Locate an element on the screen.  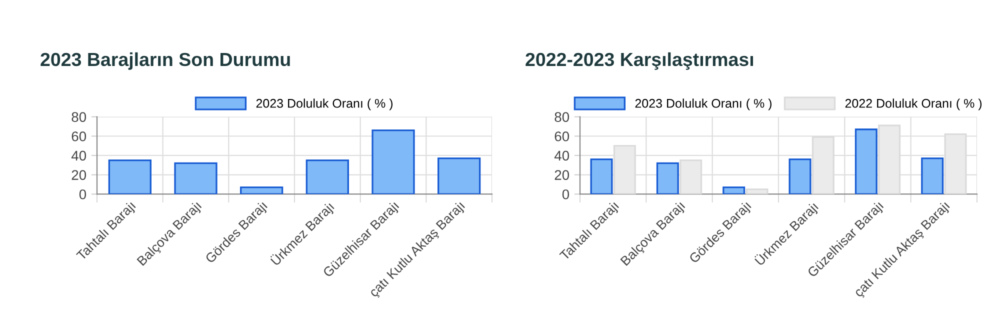
chart-title: 2023 Barajların Son Durumu is located at coordinates (165, 61).